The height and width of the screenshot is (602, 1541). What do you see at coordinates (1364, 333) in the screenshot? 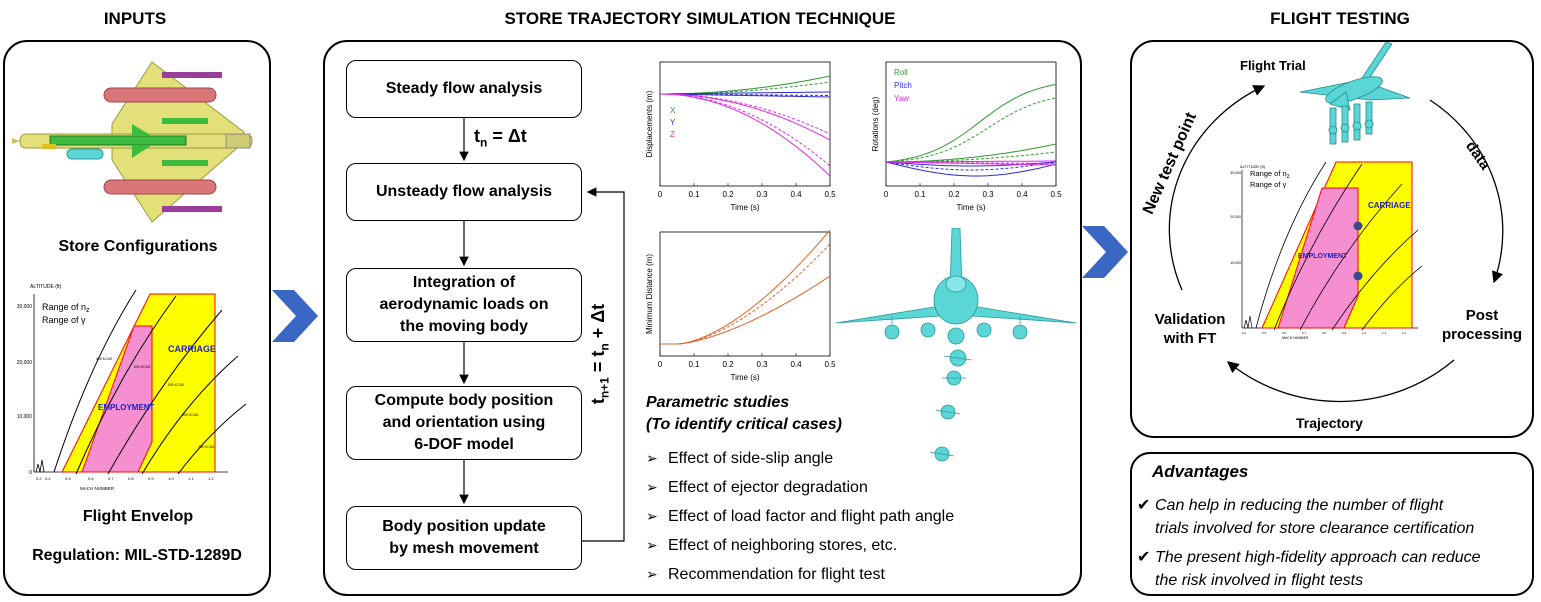
I see `svg-text: 1.0` at bounding box center [1364, 333].